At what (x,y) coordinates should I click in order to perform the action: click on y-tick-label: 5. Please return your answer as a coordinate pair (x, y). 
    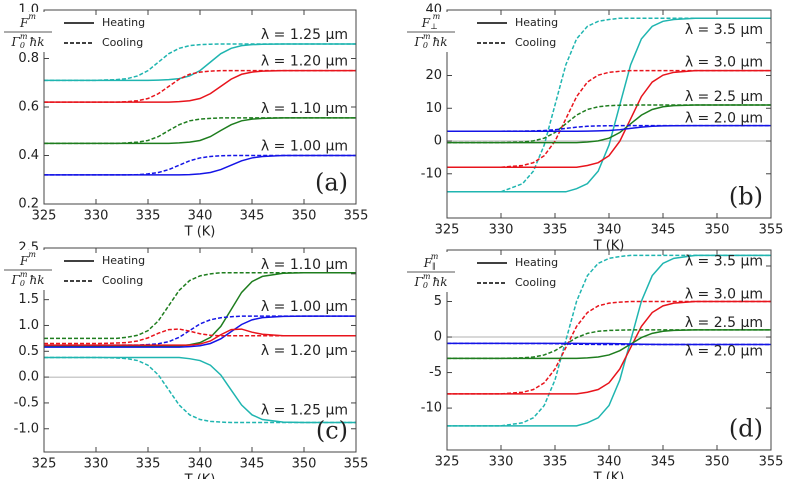
    Looking at the image, I should click on (438, 301).